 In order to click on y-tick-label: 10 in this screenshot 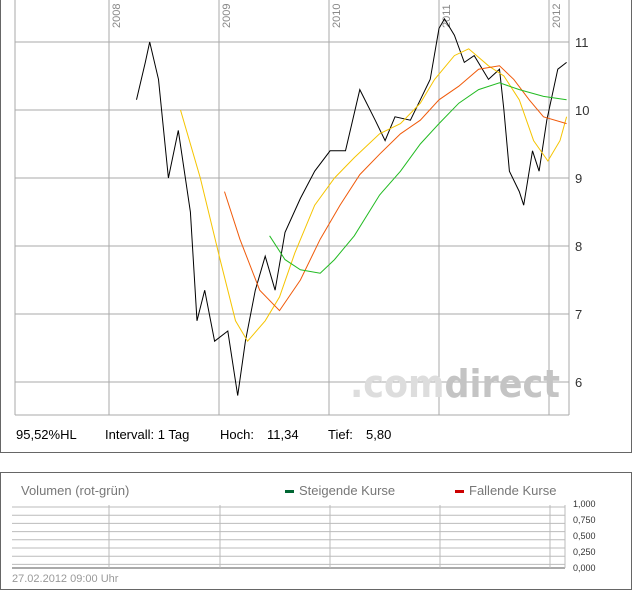, I will do `click(582, 110)`.